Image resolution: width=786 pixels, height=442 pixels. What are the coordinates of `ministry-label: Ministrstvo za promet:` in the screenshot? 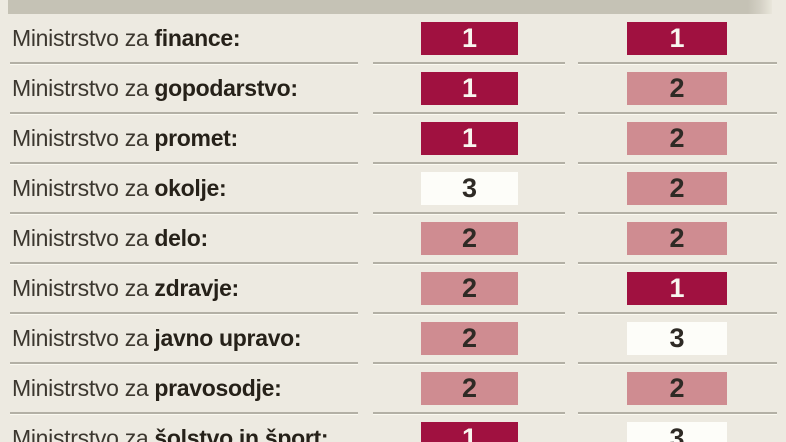 It's located at (125, 138).